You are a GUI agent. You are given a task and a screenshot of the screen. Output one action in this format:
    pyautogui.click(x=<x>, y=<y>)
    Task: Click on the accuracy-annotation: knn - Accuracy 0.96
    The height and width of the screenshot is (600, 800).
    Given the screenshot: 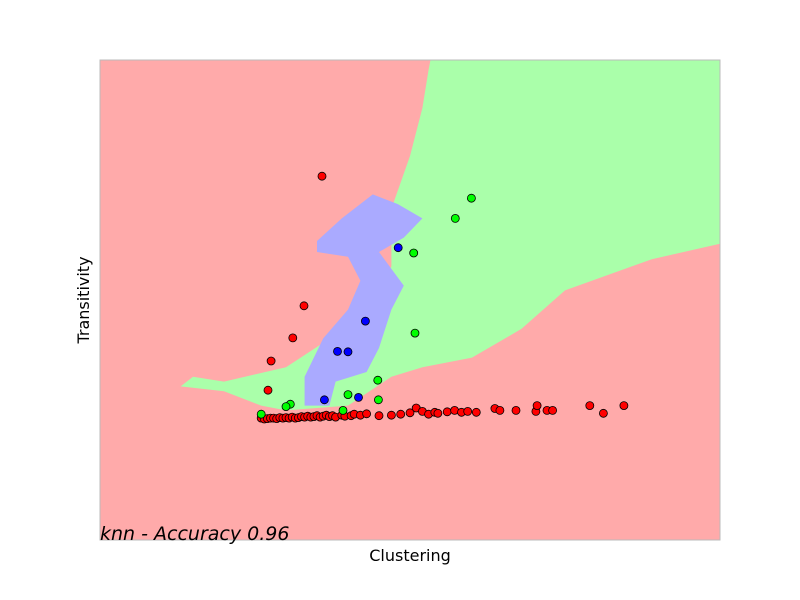 What is the action you would take?
    pyautogui.click(x=194, y=534)
    